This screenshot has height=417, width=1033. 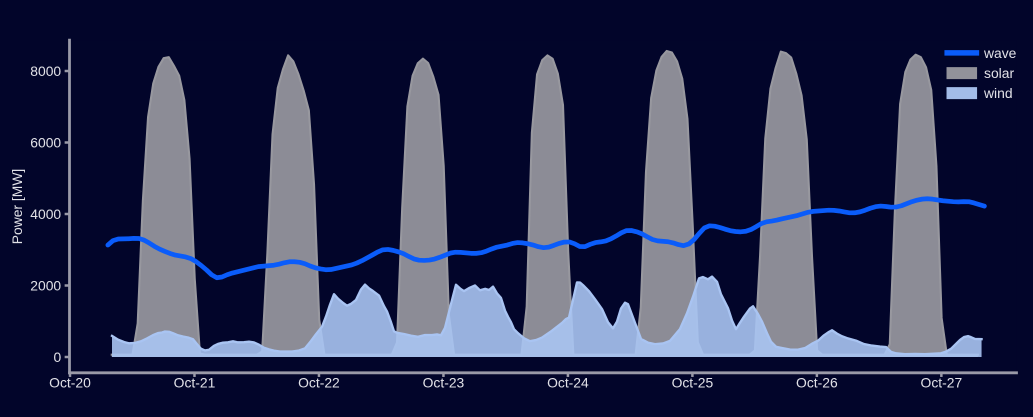 I want to click on svg-text: Oct-23, so click(x=444, y=383).